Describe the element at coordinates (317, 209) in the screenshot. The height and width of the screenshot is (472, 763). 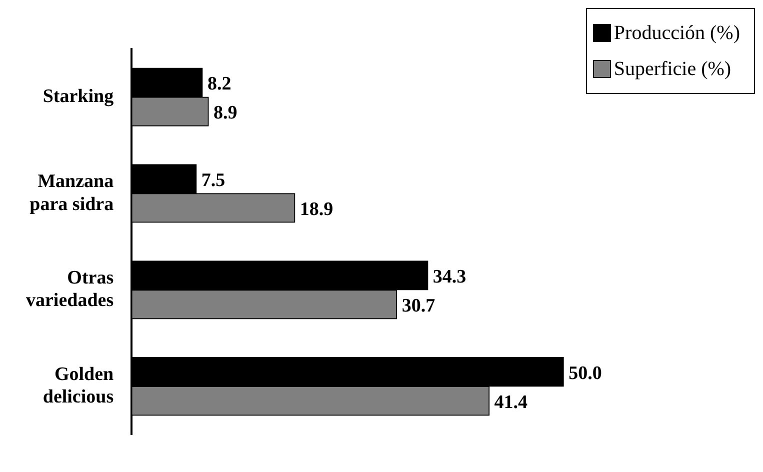
I see `data-label: 18.9` at that location.